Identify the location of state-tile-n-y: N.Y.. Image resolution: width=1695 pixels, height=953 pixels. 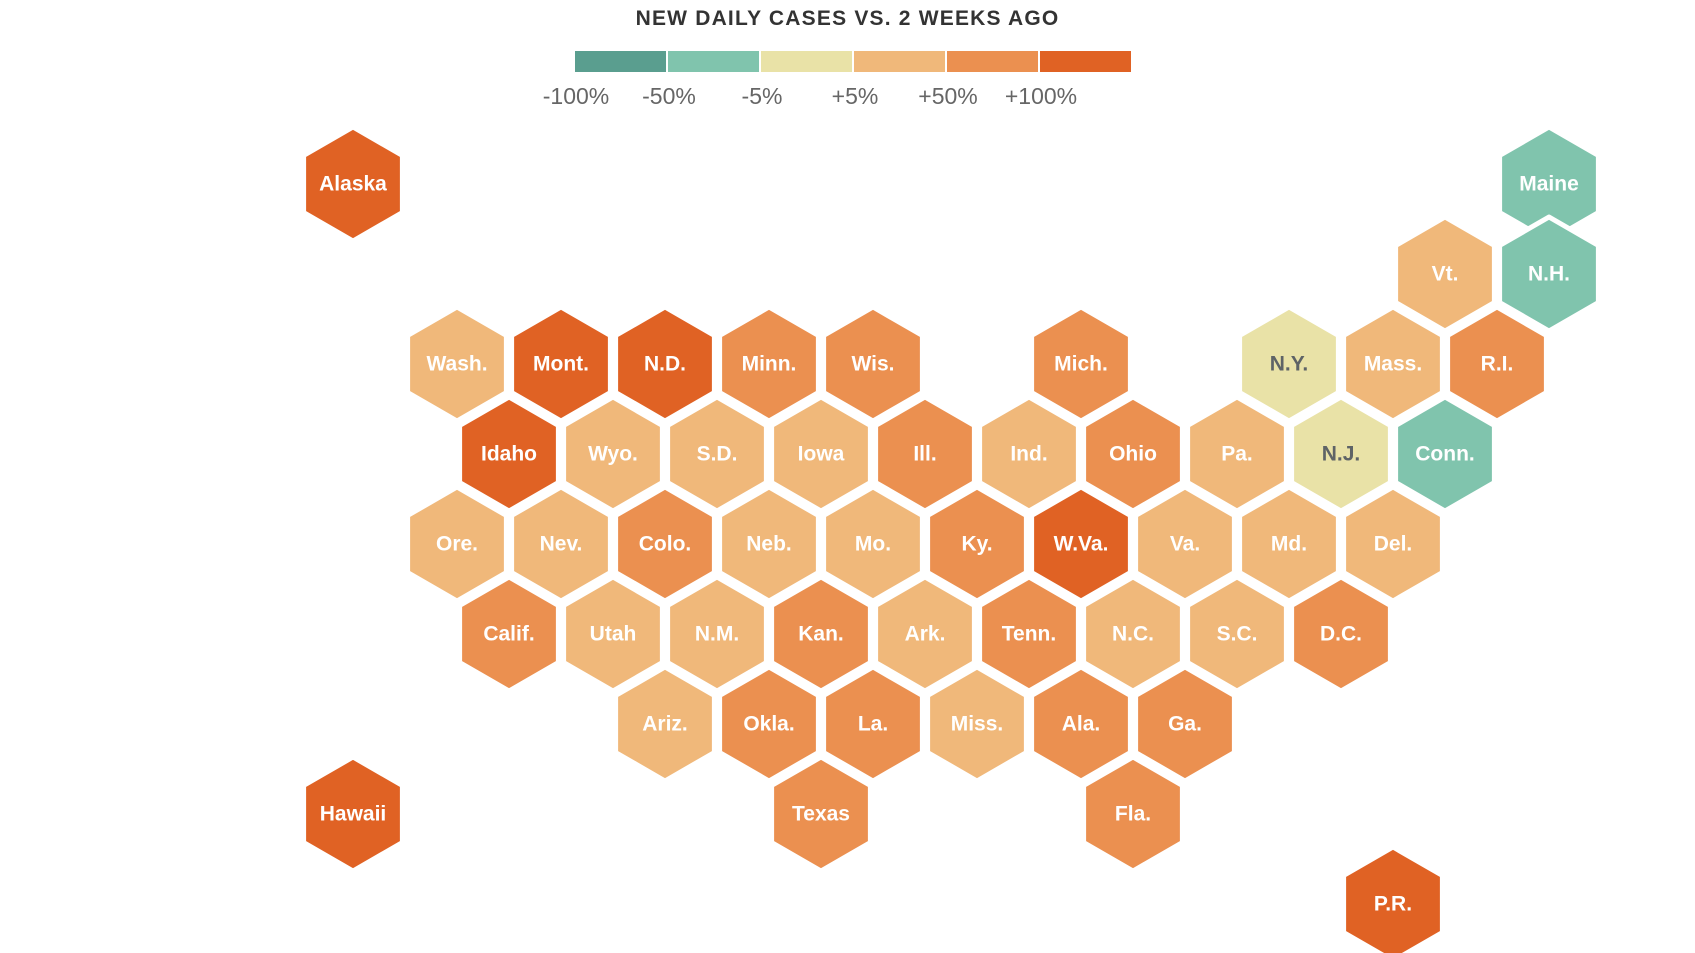
(1289, 364).